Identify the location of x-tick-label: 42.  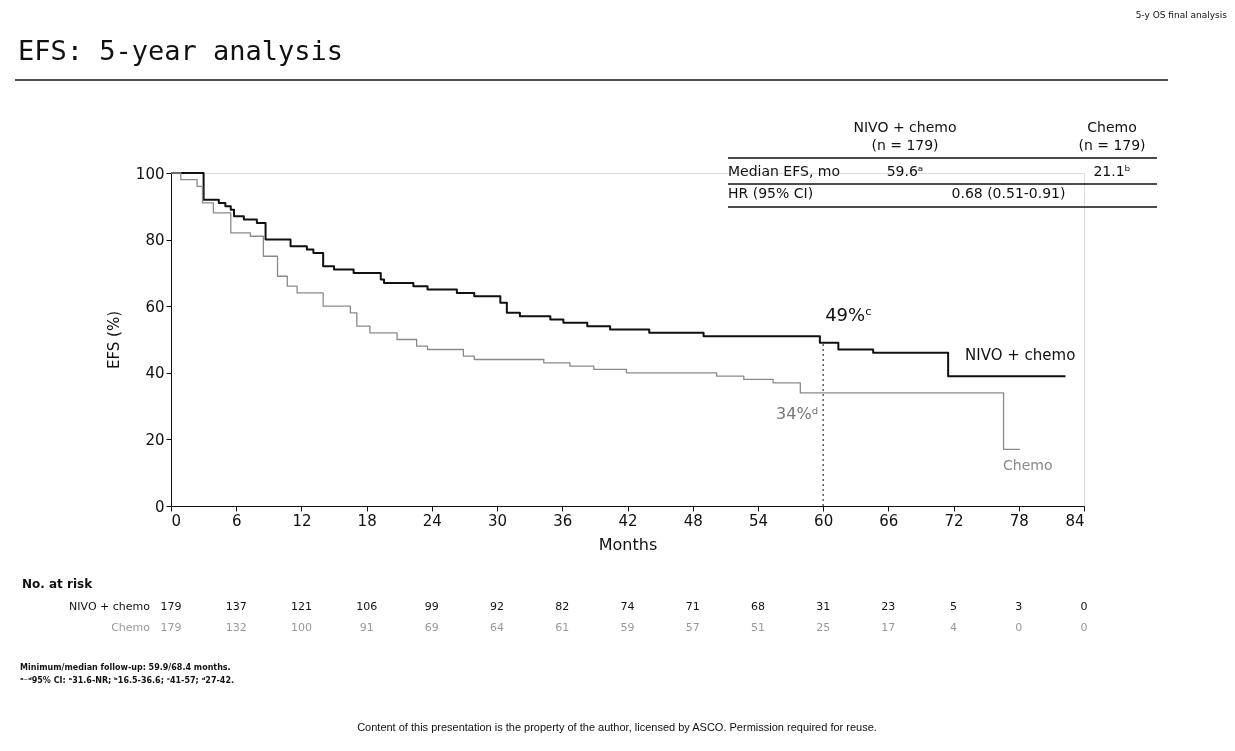
(628, 520).